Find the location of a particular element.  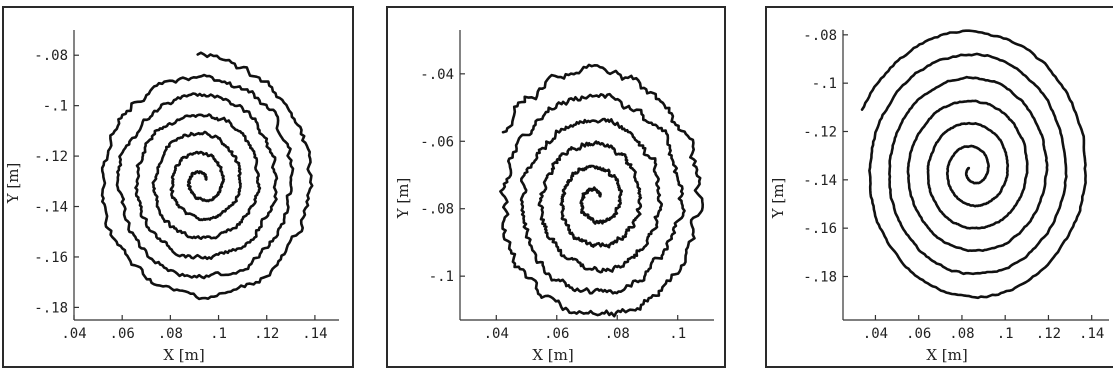

y-tick-label: -.06 is located at coordinates (437, 142).